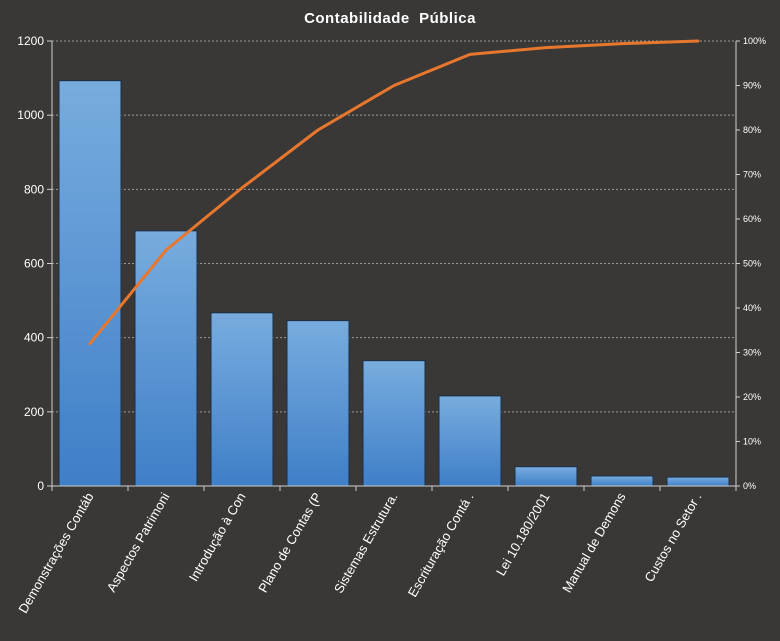 The width and height of the screenshot is (780, 641). What do you see at coordinates (752, 130) in the screenshot?
I see `y2-tick-label: 80%` at bounding box center [752, 130].